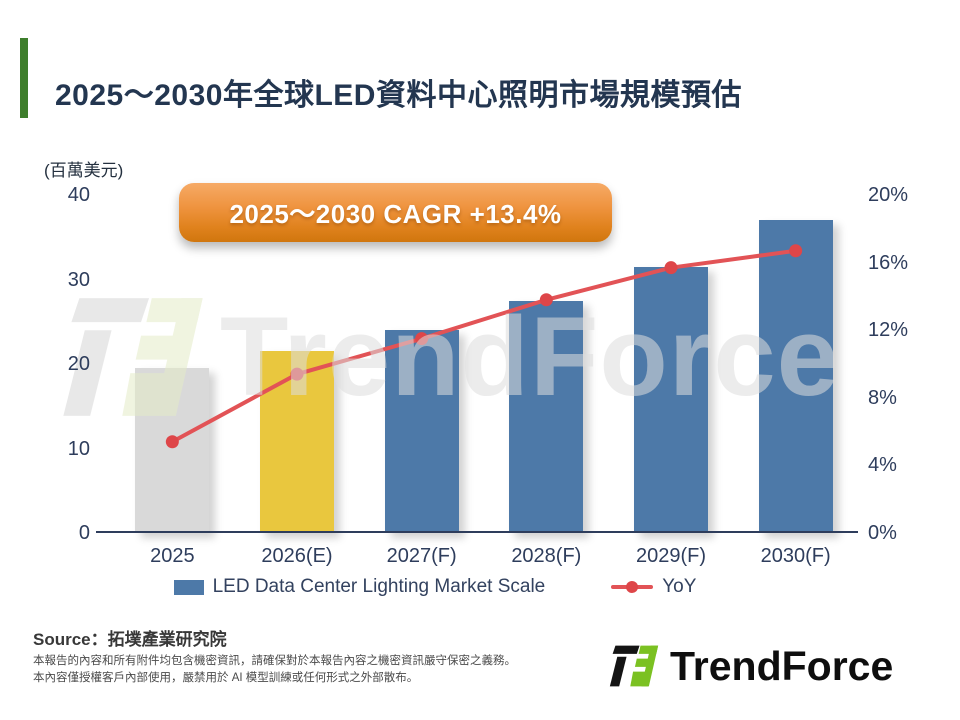 The image size is (960, 720). Describe the element at coordinates (546, 556) in the screenshot. I see `x-axis-label-2028(F): 2028(F)` at that location.